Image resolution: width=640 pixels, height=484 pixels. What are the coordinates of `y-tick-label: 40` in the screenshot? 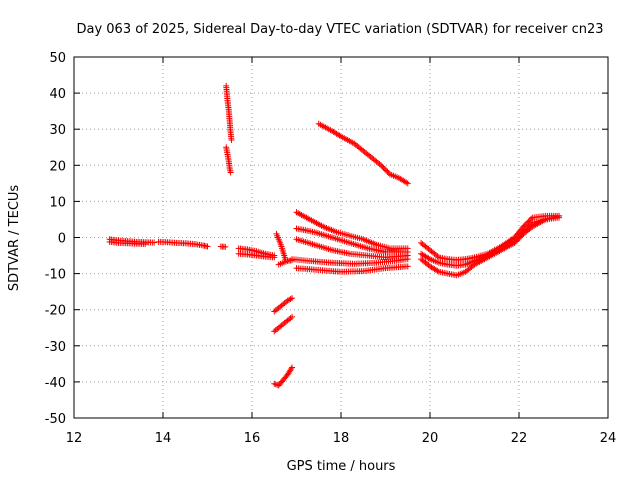 It's located at (57, 94).